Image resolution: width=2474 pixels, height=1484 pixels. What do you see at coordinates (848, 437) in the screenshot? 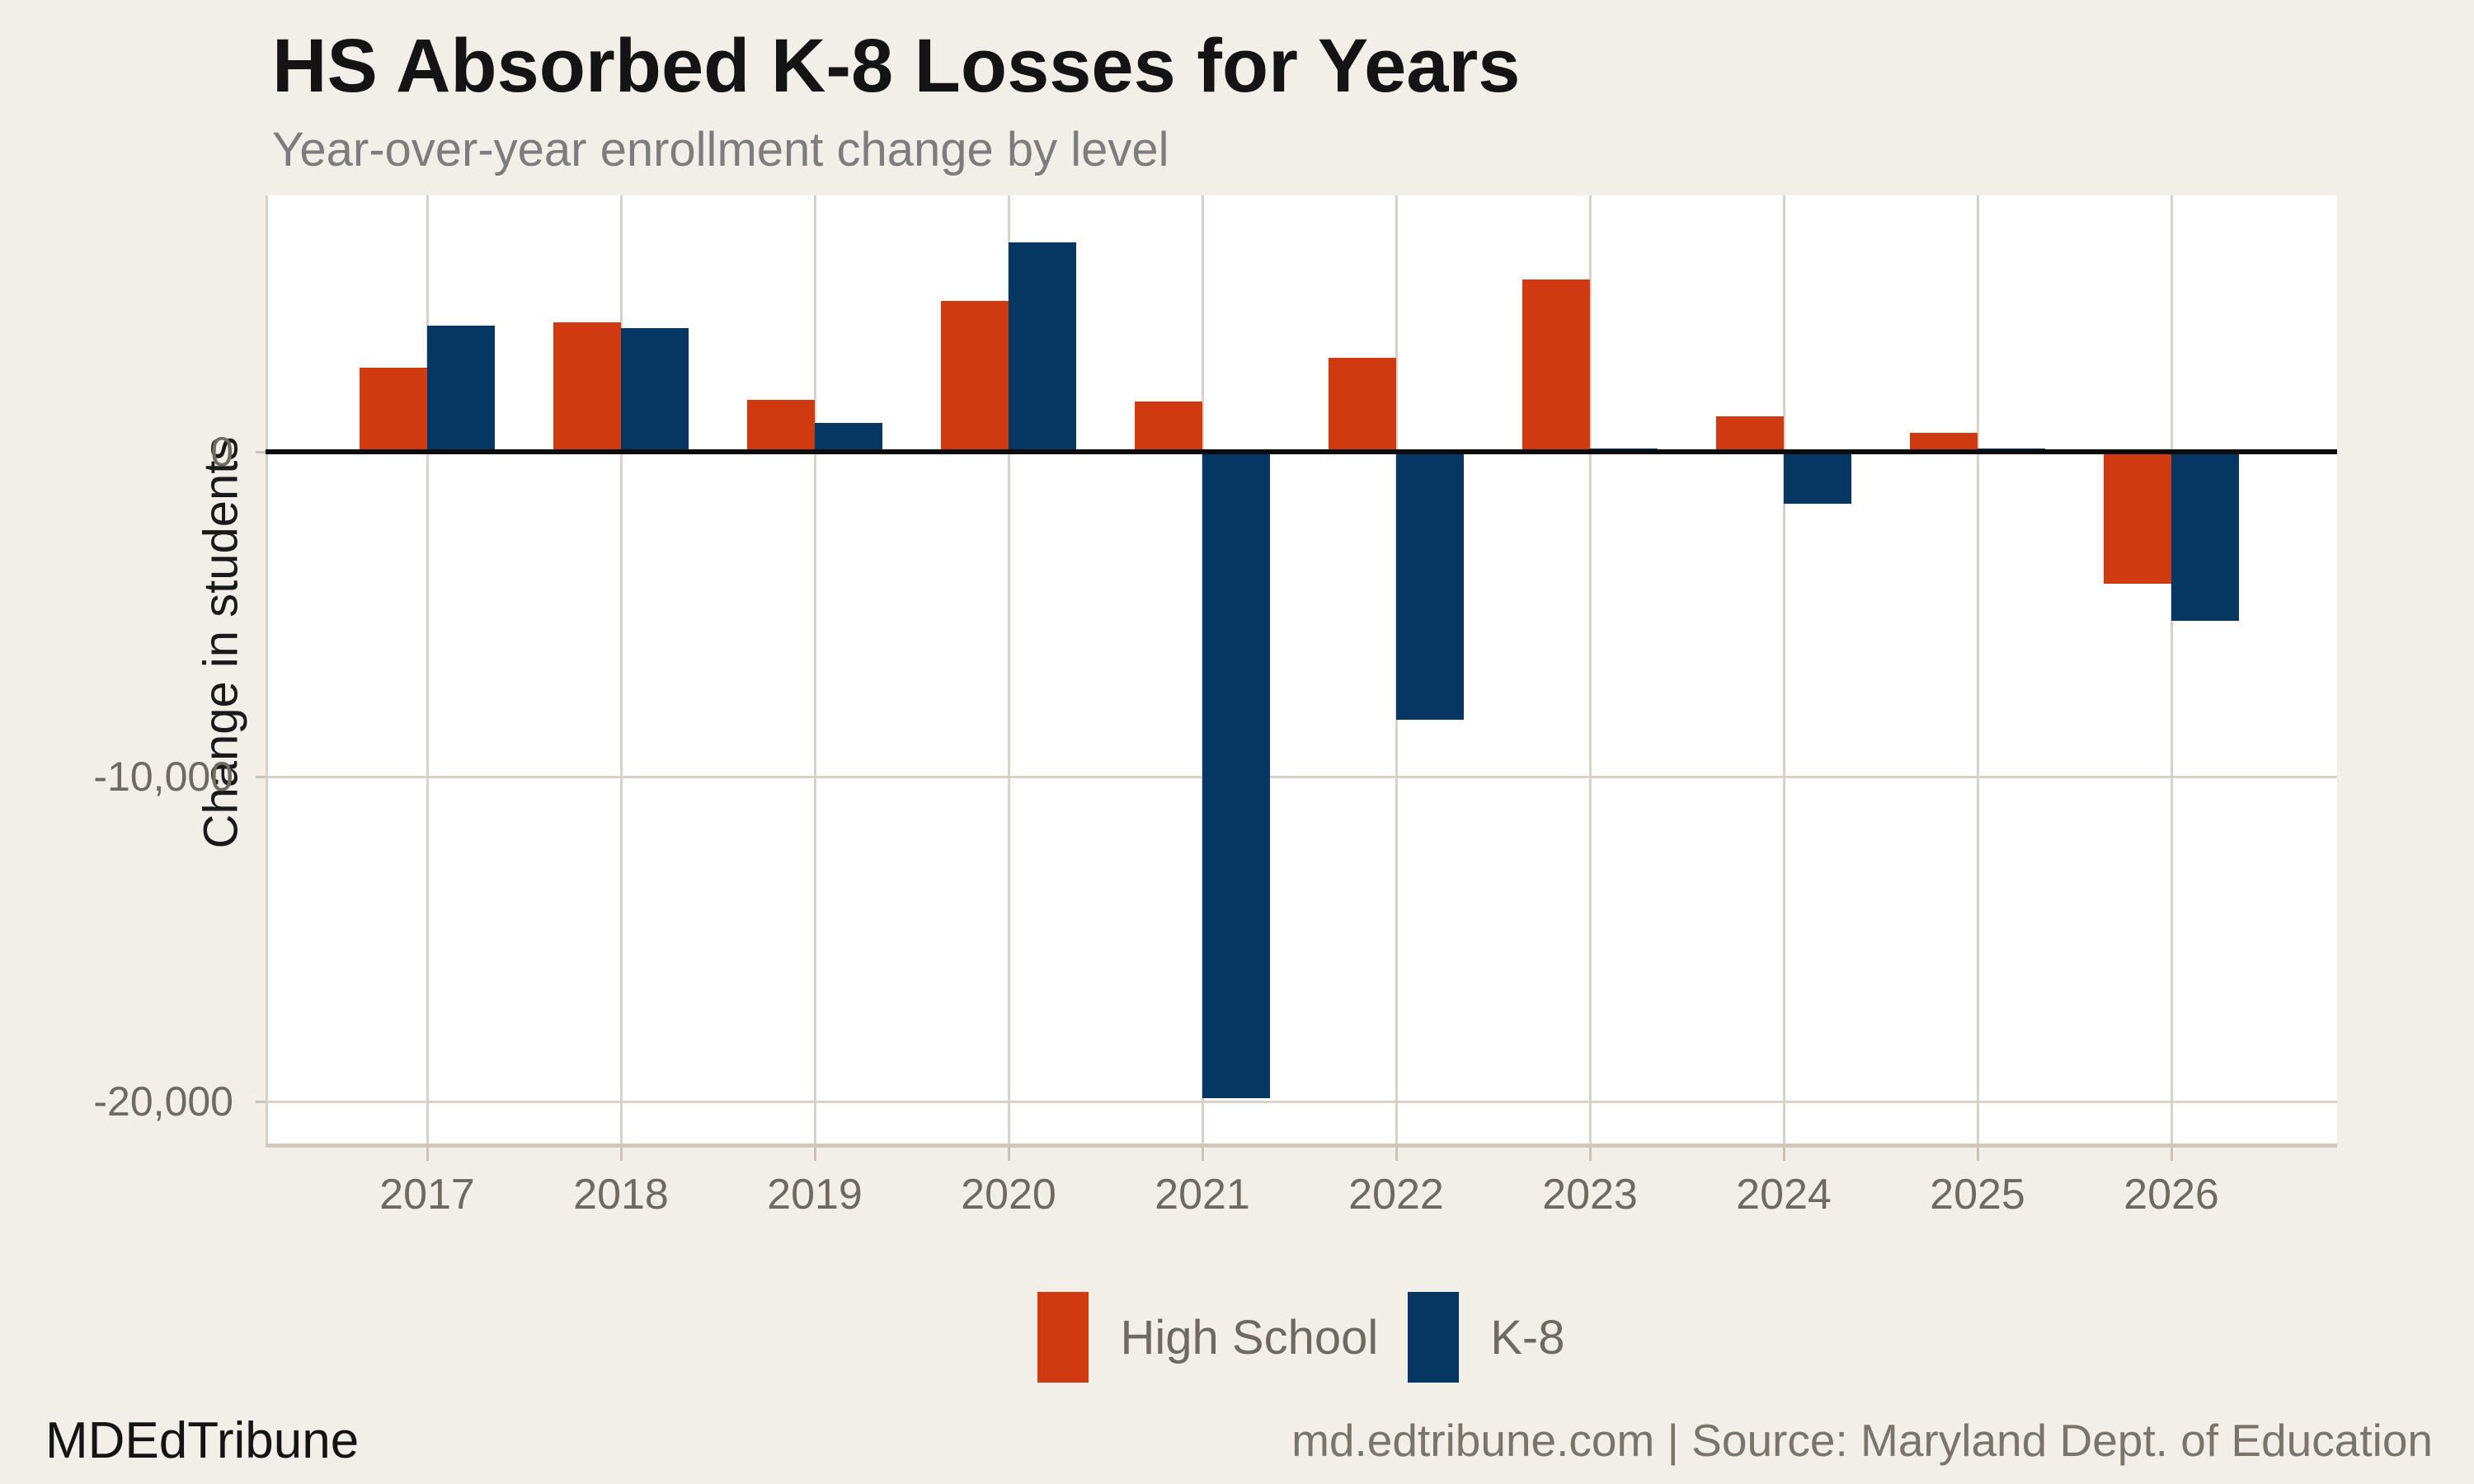
I see `bar-k-8-2019` at bounding box center [848, 437].